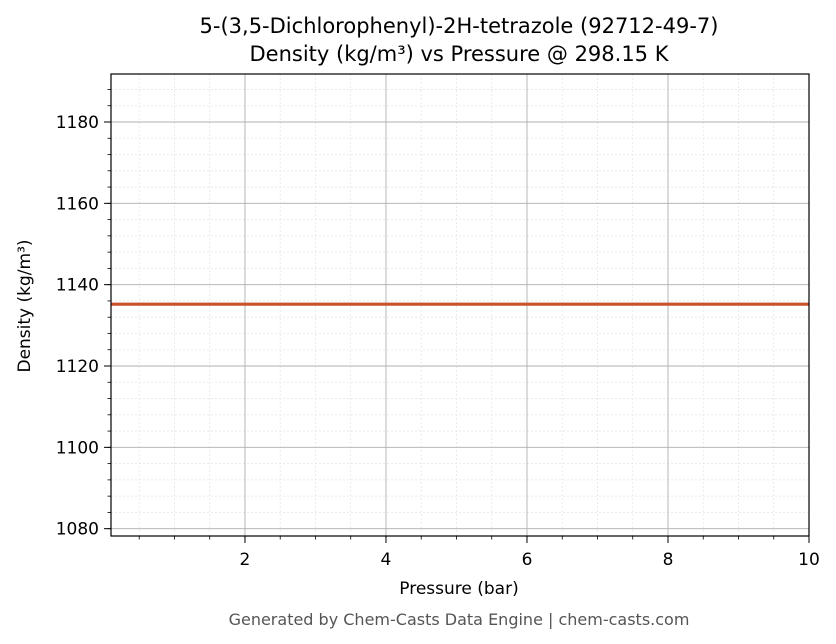  Describe the element at coordinates (77, 367) in the screenshot. I see `y-tick-label: 1120` at that location.